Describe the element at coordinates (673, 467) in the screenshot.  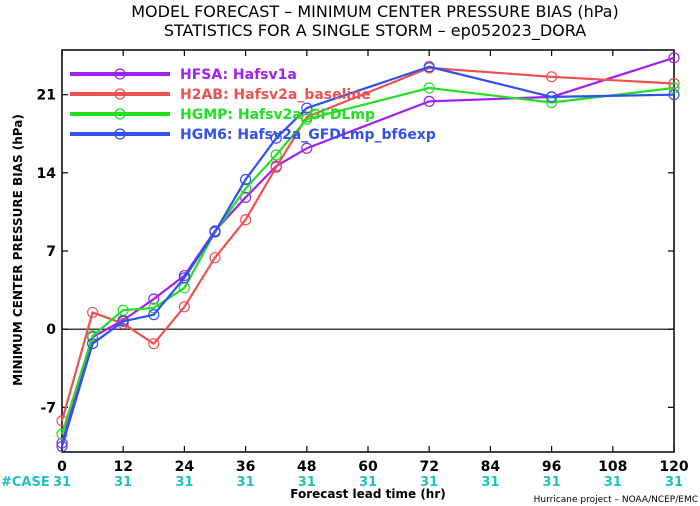
I see `x-tick-label: 120` at that location.